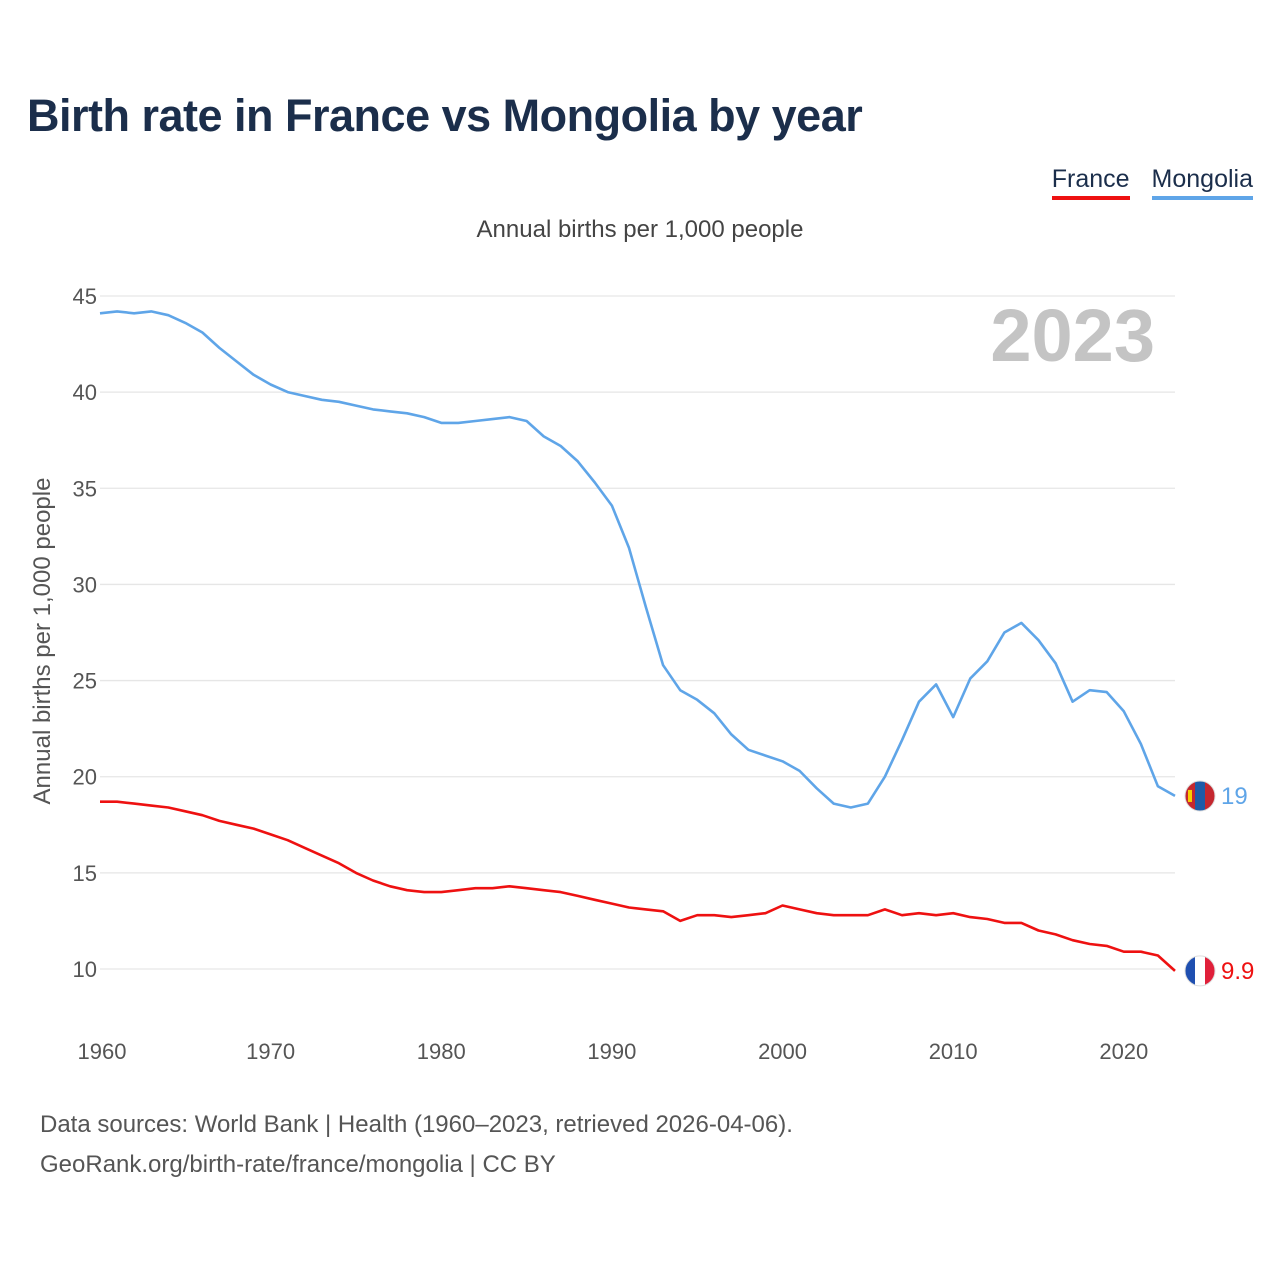 The height and width of the screenshot is (1280, 1280). I want to click on y-axis-label: Annual births per 1,000 people, so click(42, 641).